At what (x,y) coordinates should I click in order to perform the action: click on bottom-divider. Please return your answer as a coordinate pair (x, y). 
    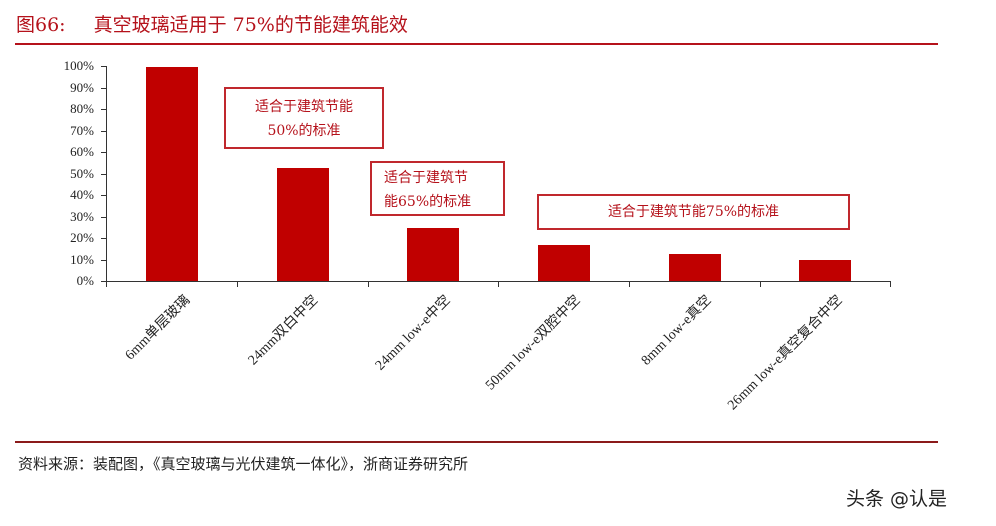
    Looking at the image, I should click on (476, 442).